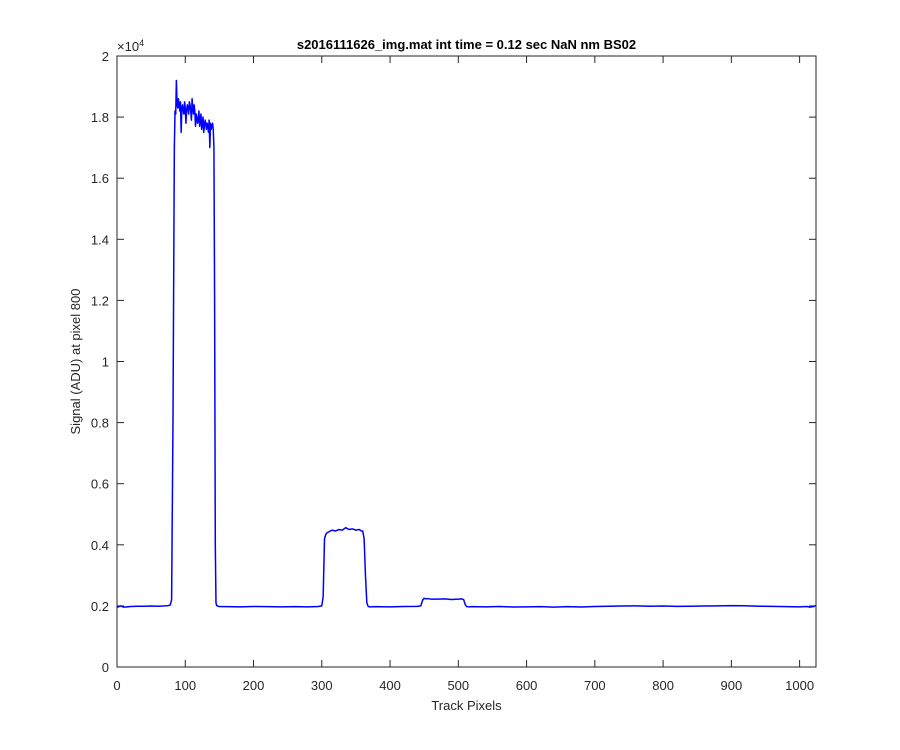  Describe the element at coordinates (390, 685) in the screenshot. I see `x-tick-label: 400` at that location.